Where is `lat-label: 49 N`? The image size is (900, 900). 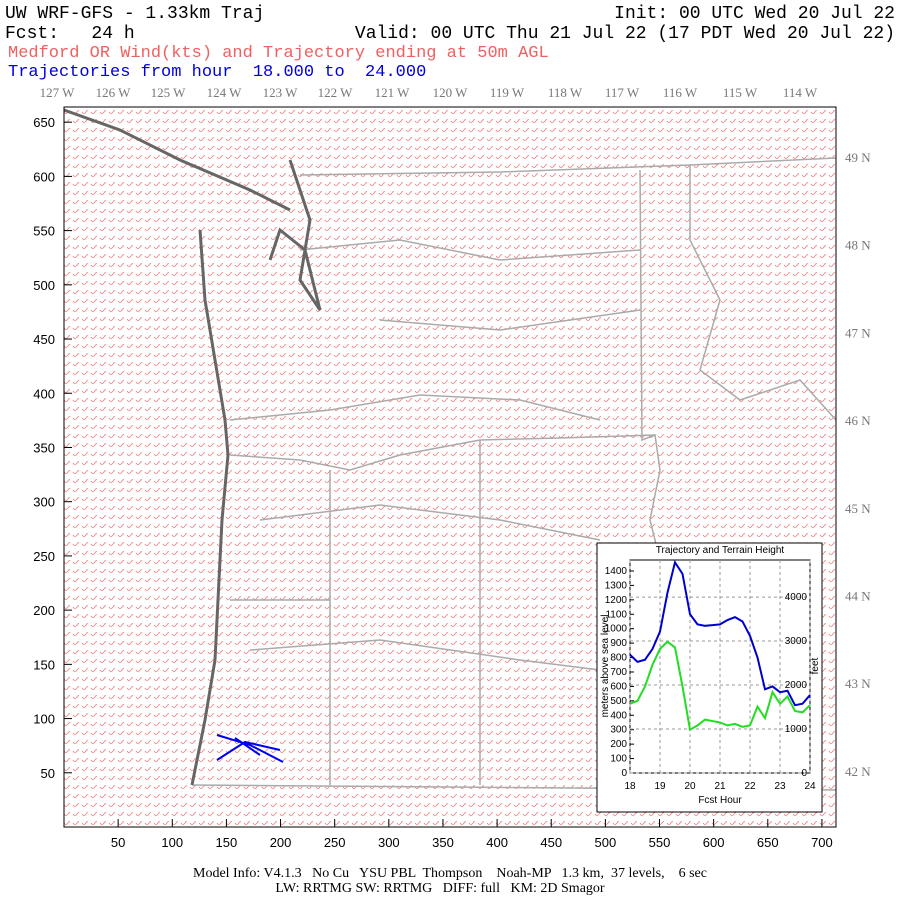 lat-label: 49 N is located at coordinates (858, 157).